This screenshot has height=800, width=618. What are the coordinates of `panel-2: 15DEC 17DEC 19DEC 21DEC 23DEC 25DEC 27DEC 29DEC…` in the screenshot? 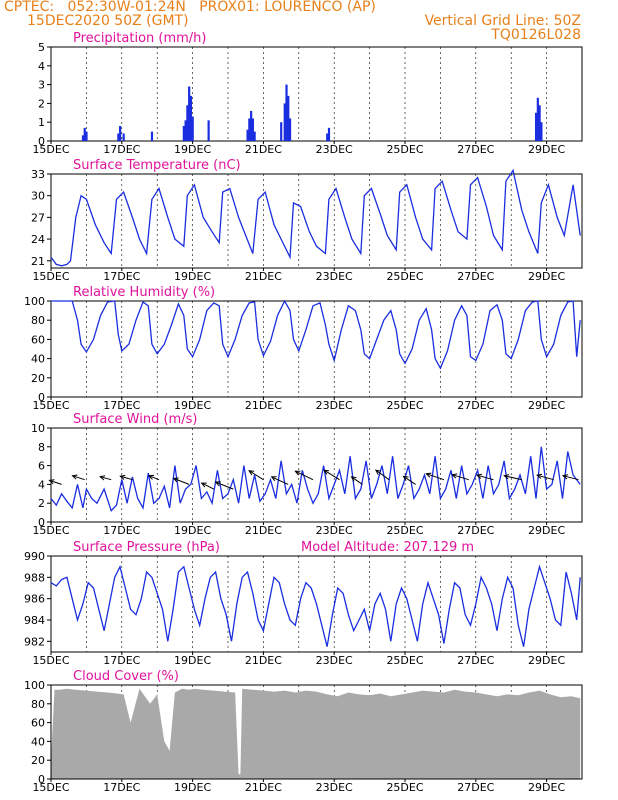 It's located at (307, 220).